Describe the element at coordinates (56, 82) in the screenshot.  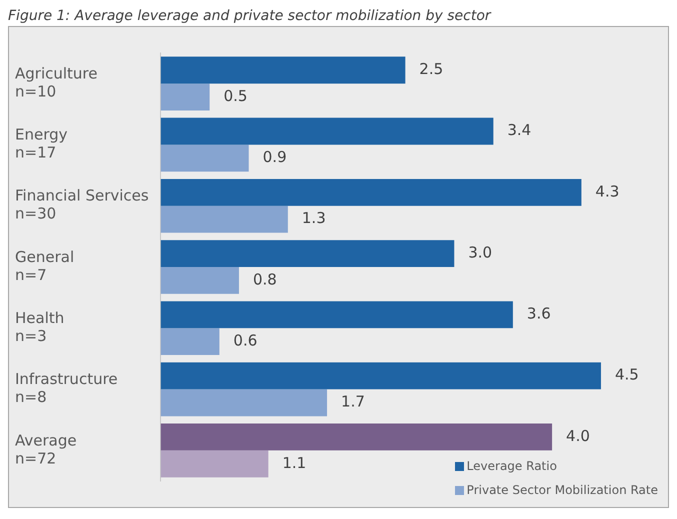
I see `y-tick-label: Agriculture n=10` at that location.